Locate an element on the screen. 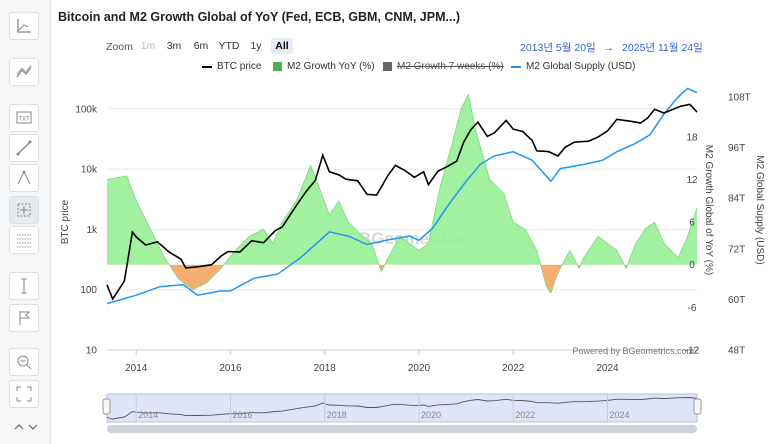  legend-m2-growth: M2 Growth YoY (%) is located at coordinates (324, 66).